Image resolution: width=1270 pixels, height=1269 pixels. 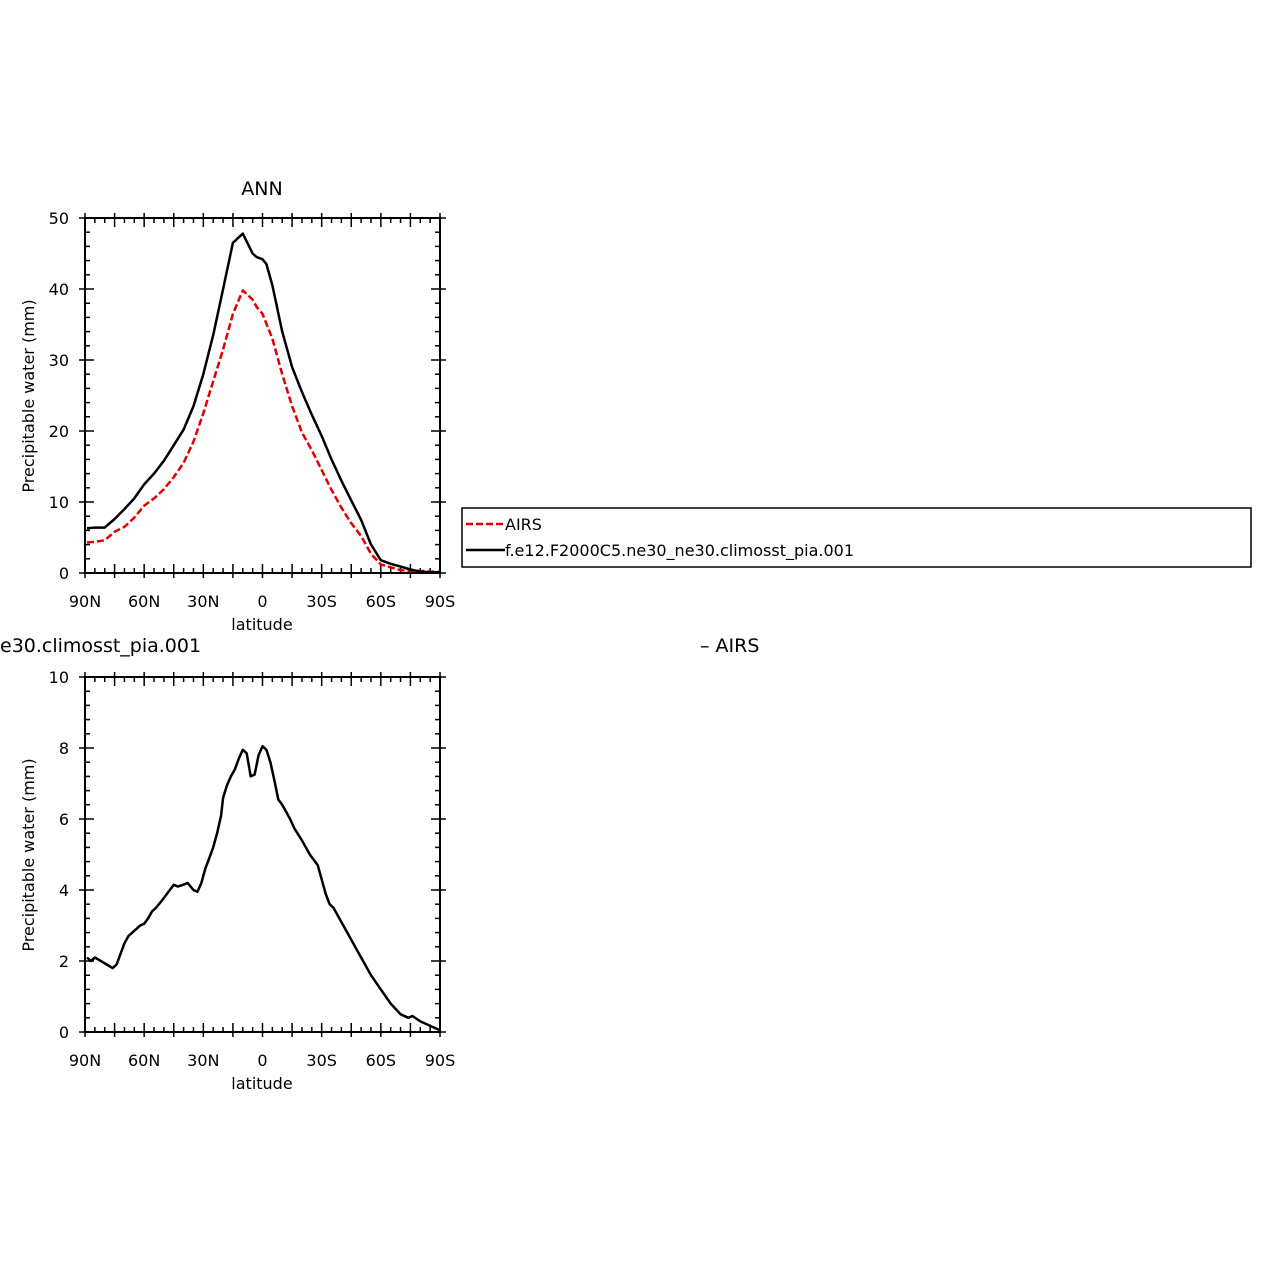 I want to click on chart-title: ANN, so click(x=261, y=189).